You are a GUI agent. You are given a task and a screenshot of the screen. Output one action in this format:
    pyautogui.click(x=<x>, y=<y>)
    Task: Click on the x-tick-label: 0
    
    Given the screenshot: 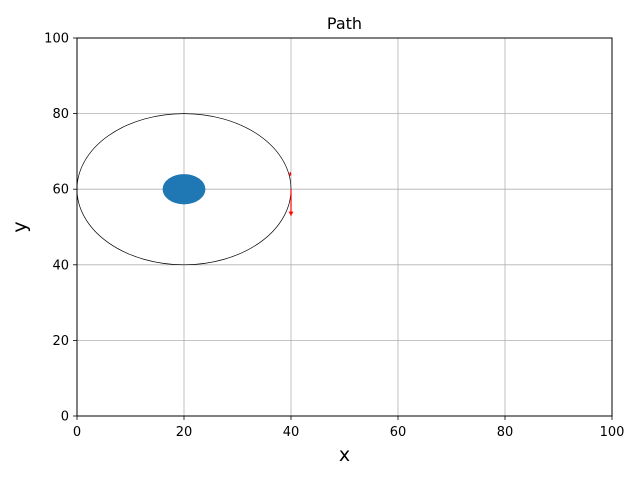 What is the action you would take?
    pyautogui.click(x=77, y=432)
    